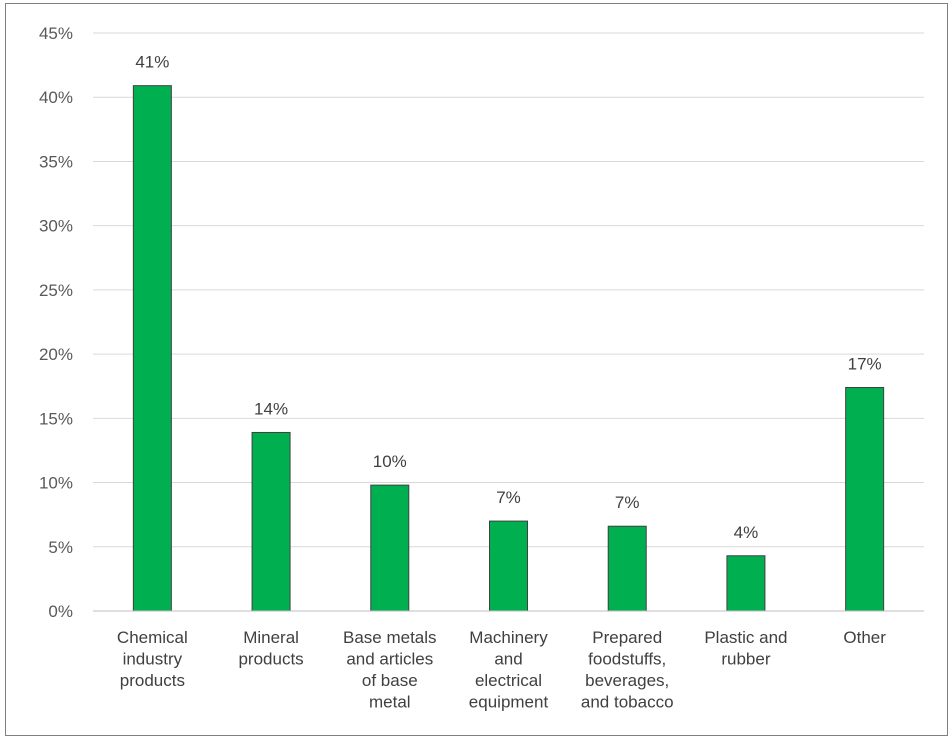 The width and height of the screenshot is (952, 739). I want to click on x-tick-label: Chemical industry products, so click(152, 659).